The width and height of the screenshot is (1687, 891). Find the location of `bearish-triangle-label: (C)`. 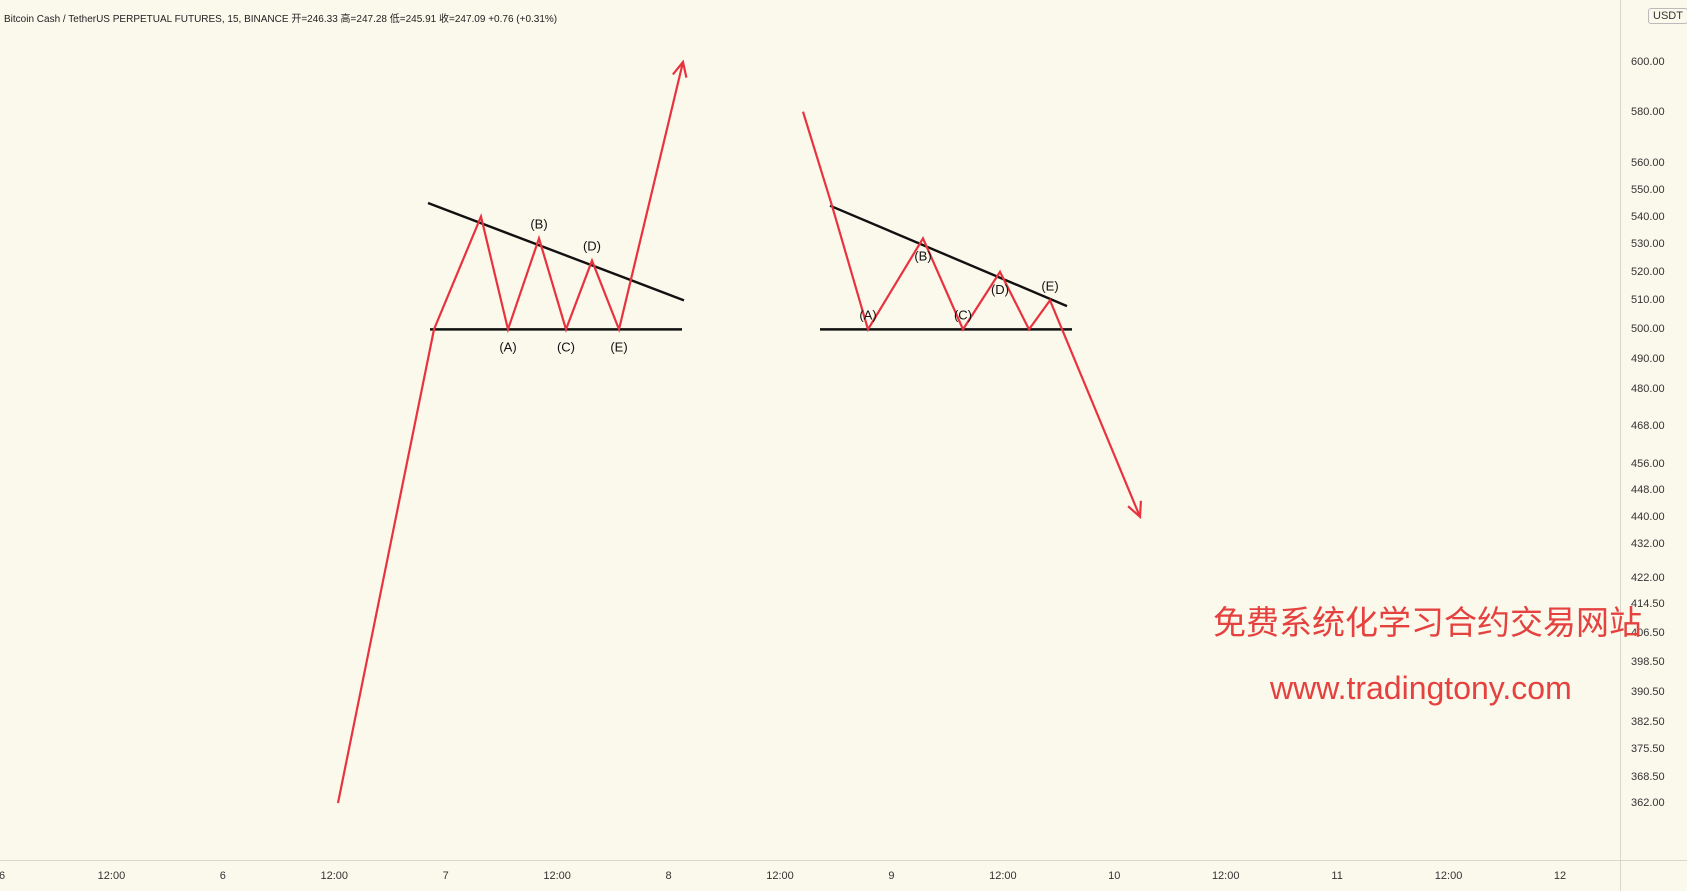

bearish-triangle-label: (C) is located at coordinates (963, 314).